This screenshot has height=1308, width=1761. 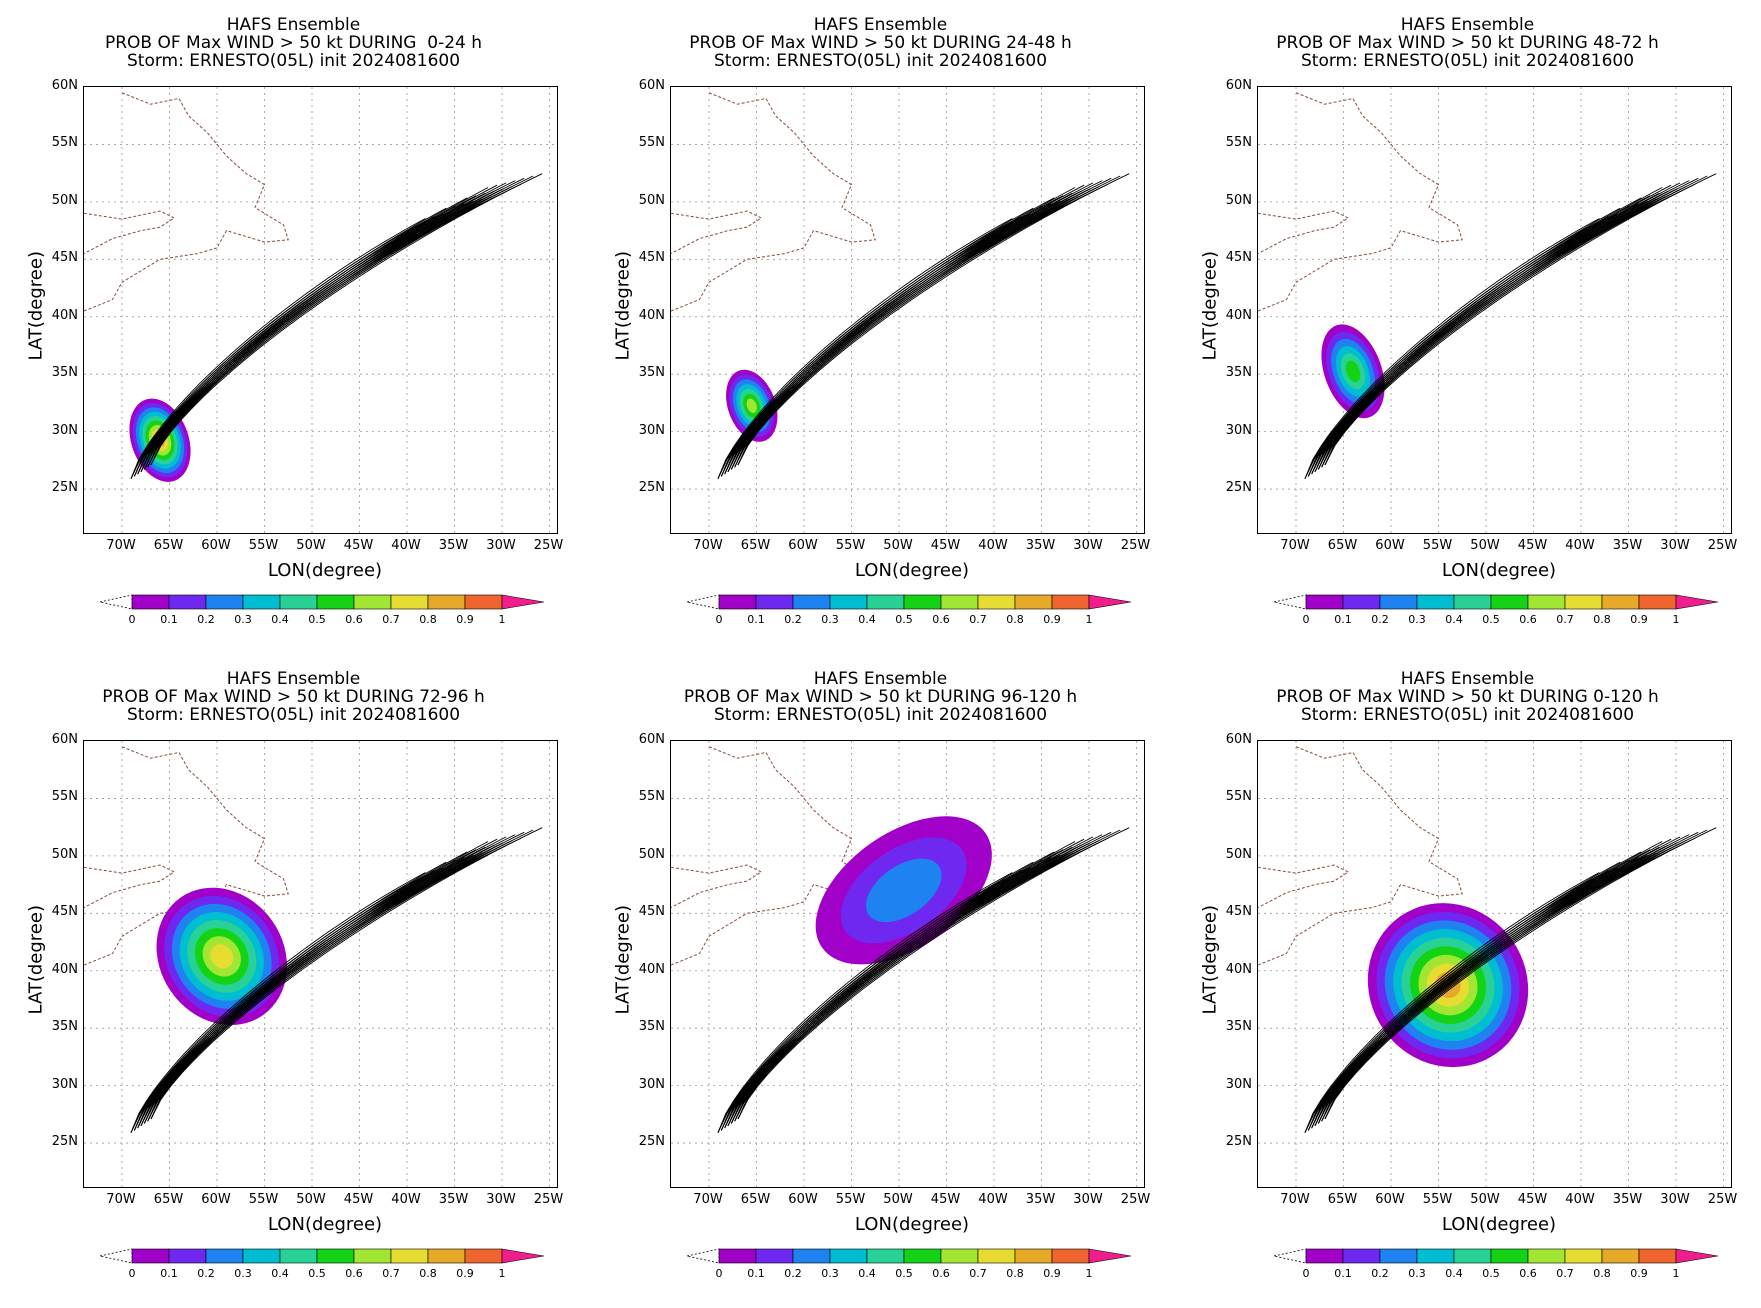 What do you see at coordinates (945, 1199) in the screenshot?
I see `lon-tick-label: 45W` at bounding box center [945, 1199].